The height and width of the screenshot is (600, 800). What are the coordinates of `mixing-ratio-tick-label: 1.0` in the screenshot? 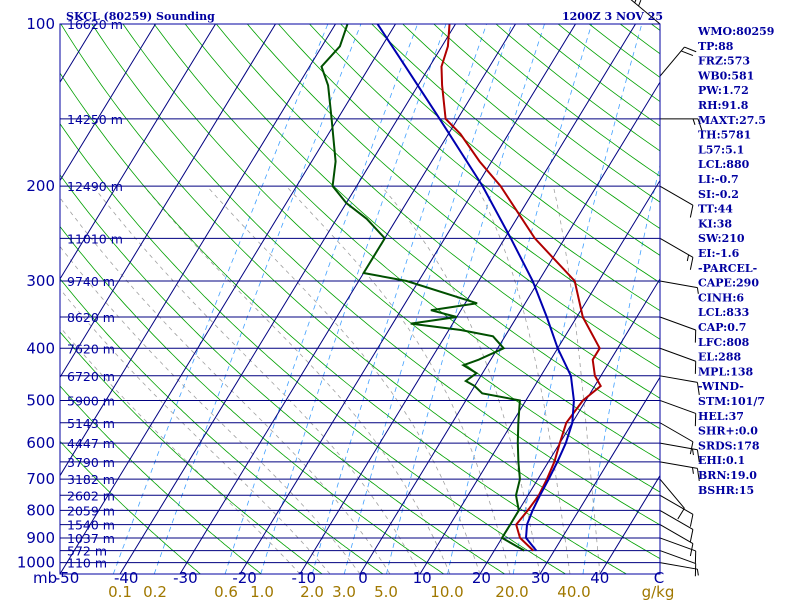 It's located at (262, 591).